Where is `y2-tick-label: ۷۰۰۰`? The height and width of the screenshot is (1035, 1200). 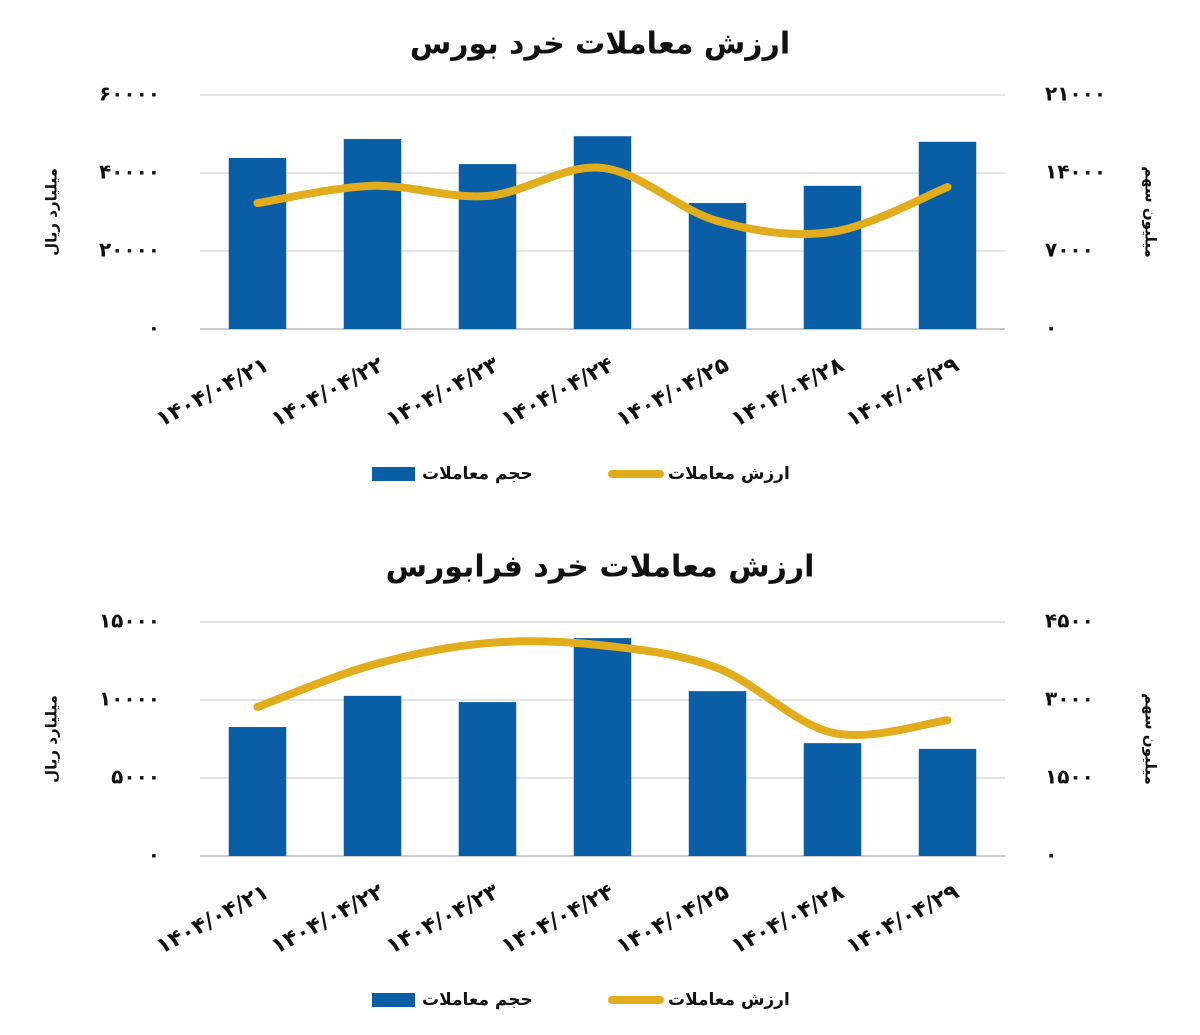
y2-tick-label: ۷۰۰۰ is located at coordinates (1069, 250).